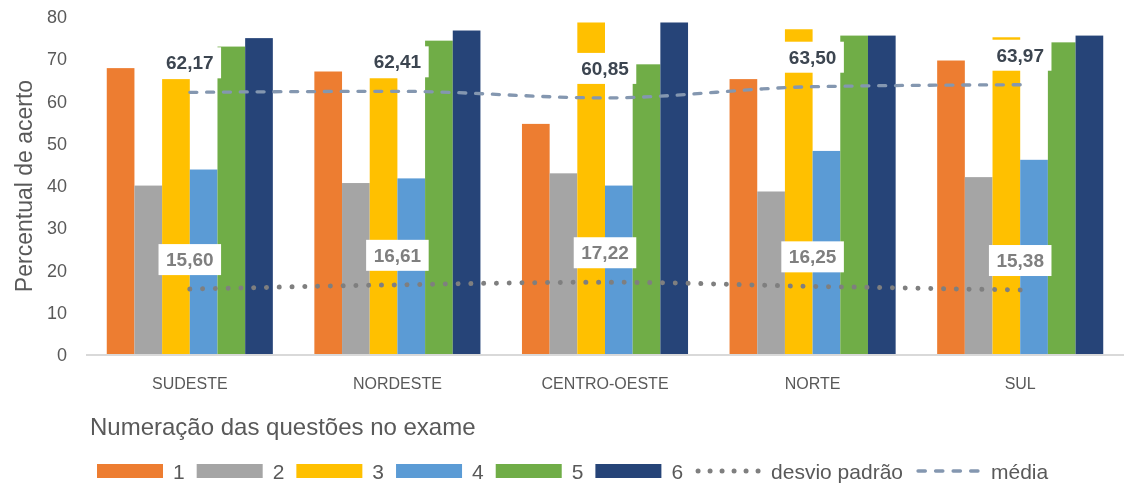  Describe the element at coordinates (56, 59) in the screenshot. I see `y-tick-label: 70` at that location.